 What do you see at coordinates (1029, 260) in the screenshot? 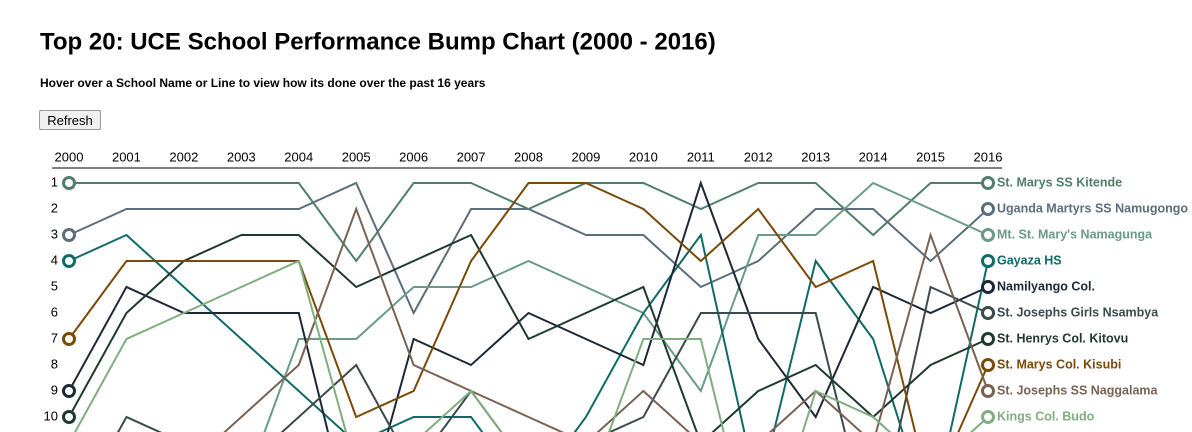
I see `legend-label: Gayaza HS` at bounding box center [1029, 260].